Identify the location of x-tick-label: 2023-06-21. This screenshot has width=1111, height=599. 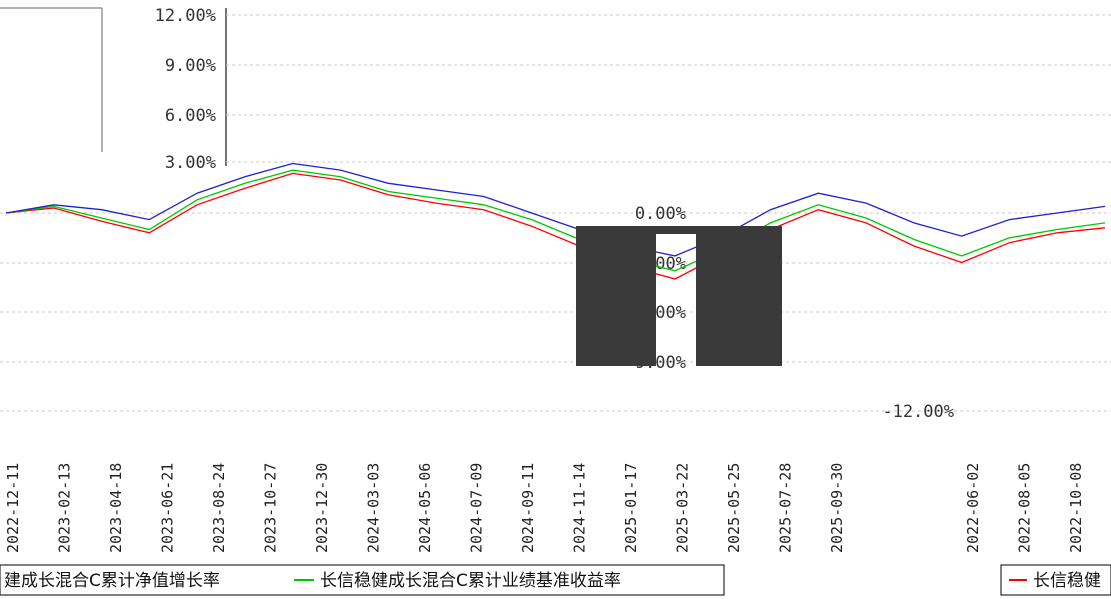
(168, 508).